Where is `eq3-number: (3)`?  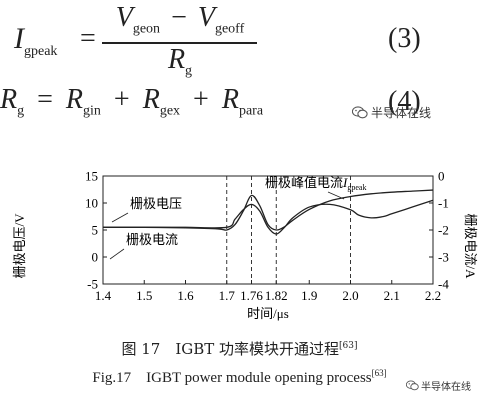
eq3-number: (3) is located at coordinates (404, 38).